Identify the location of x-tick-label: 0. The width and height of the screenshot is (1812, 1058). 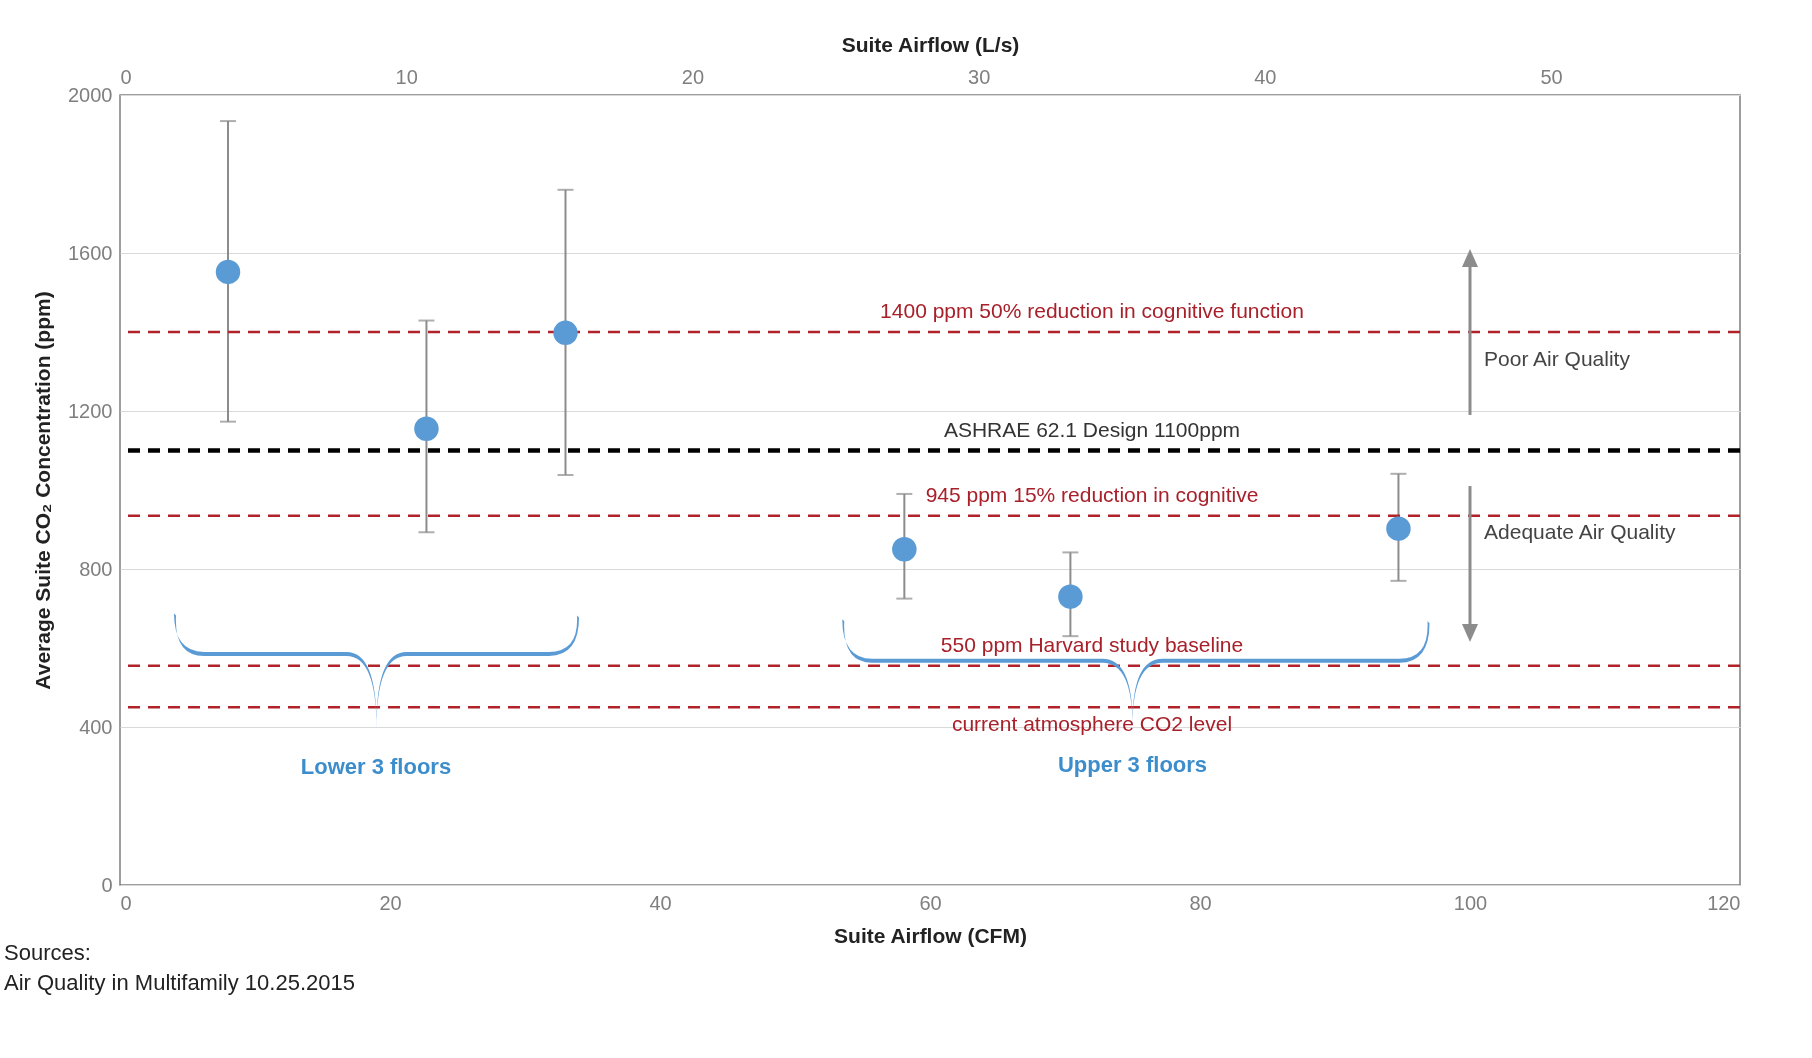
(126, 902).